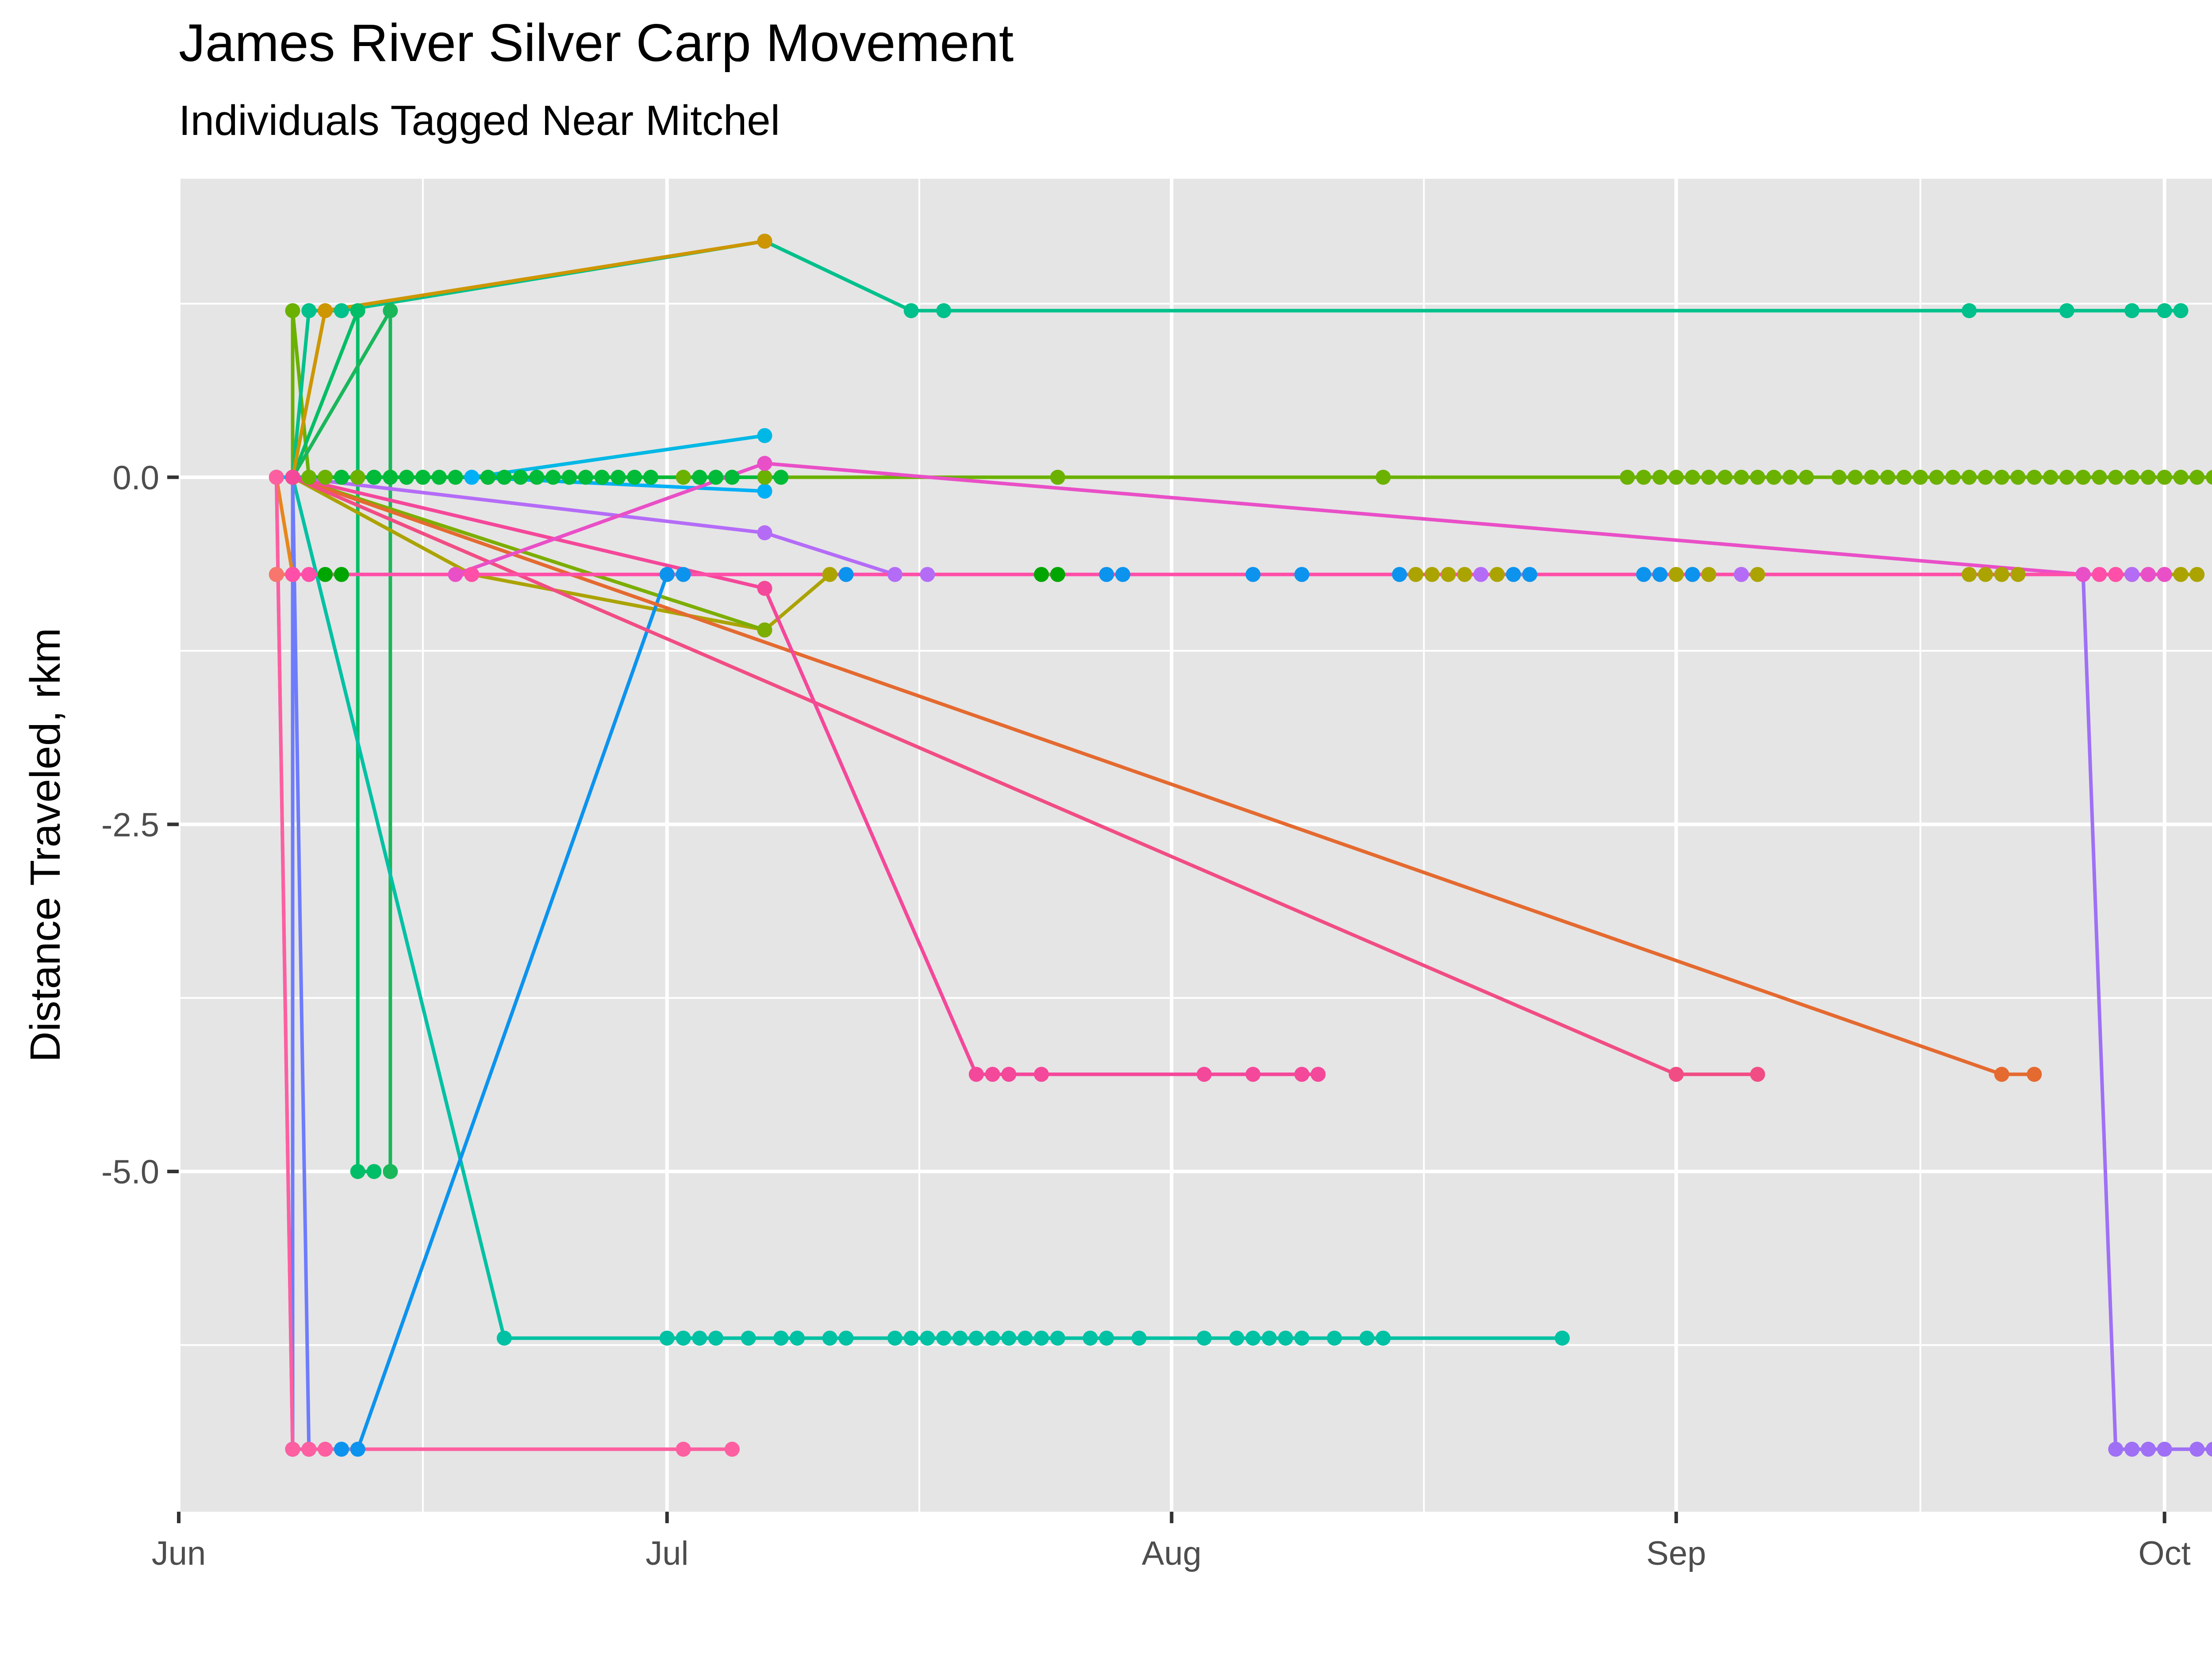 This screenshot has height=1659, width=2212. What do you see at coordinates (136, 478) in the screenshot?
I see `y-tick-label: 0.0` at bounding box center [136, 478].